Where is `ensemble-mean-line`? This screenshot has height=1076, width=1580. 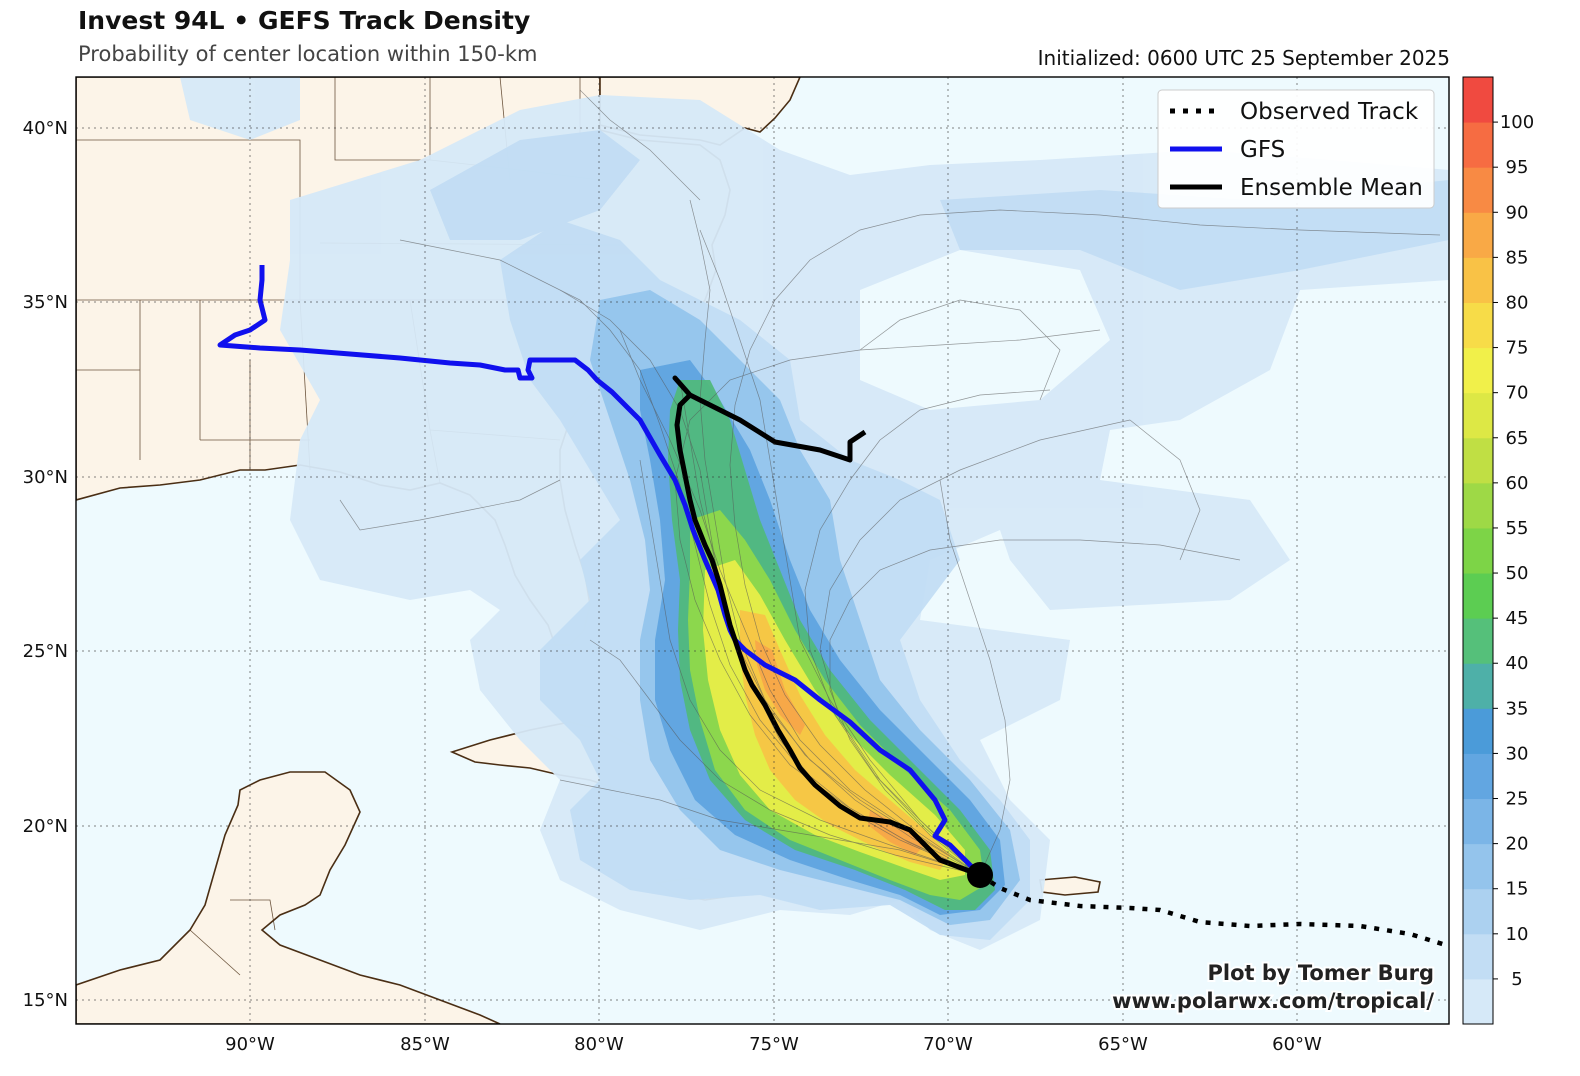
ensemble-mean-line is located at coordinates (826, 626).